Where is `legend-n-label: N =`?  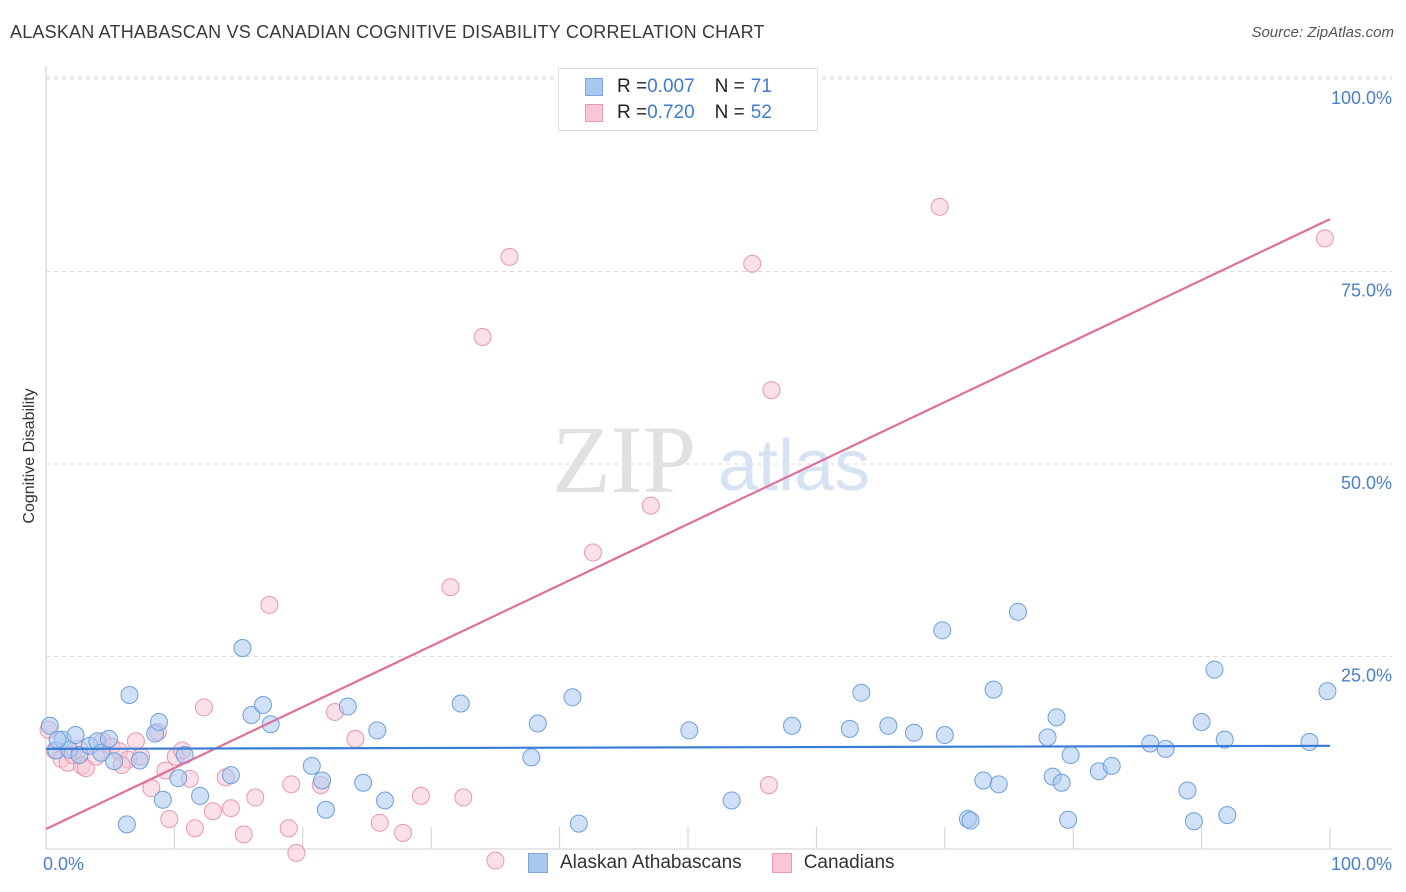
legend-n-label: N = is located at coordinates (729, 112).